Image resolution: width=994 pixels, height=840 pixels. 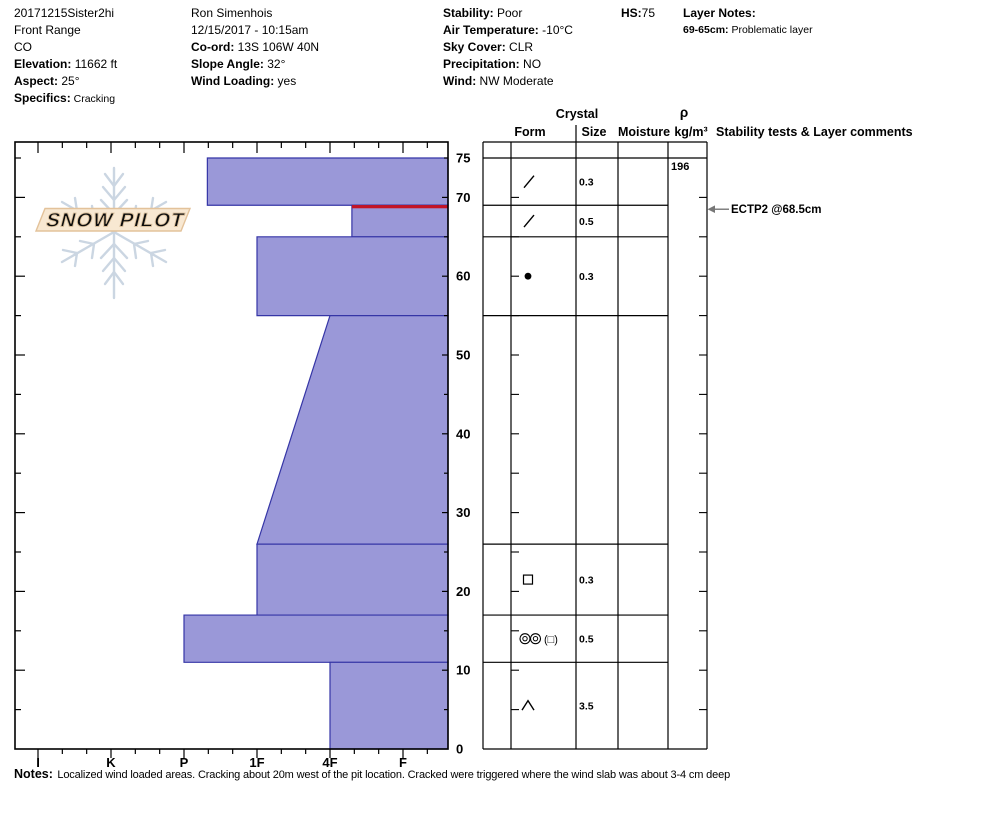 What do you see at coordinates (556, 444) in the screenshot?
I see `grain-symbols: 0.3 0.5 0.3 0.3 0.5 (□) 3.5` at bounding box center [556, 444].